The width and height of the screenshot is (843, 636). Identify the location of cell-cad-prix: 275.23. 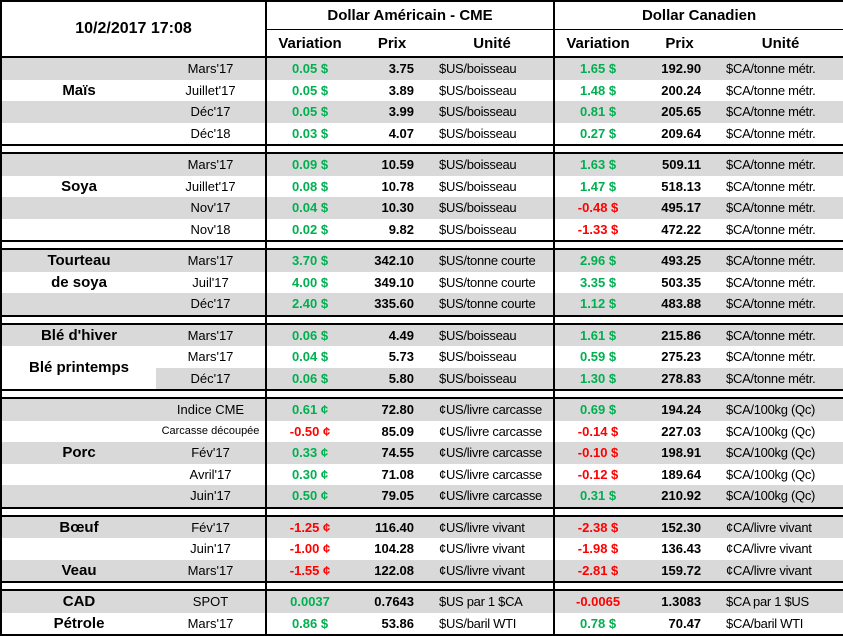
(681, 356).